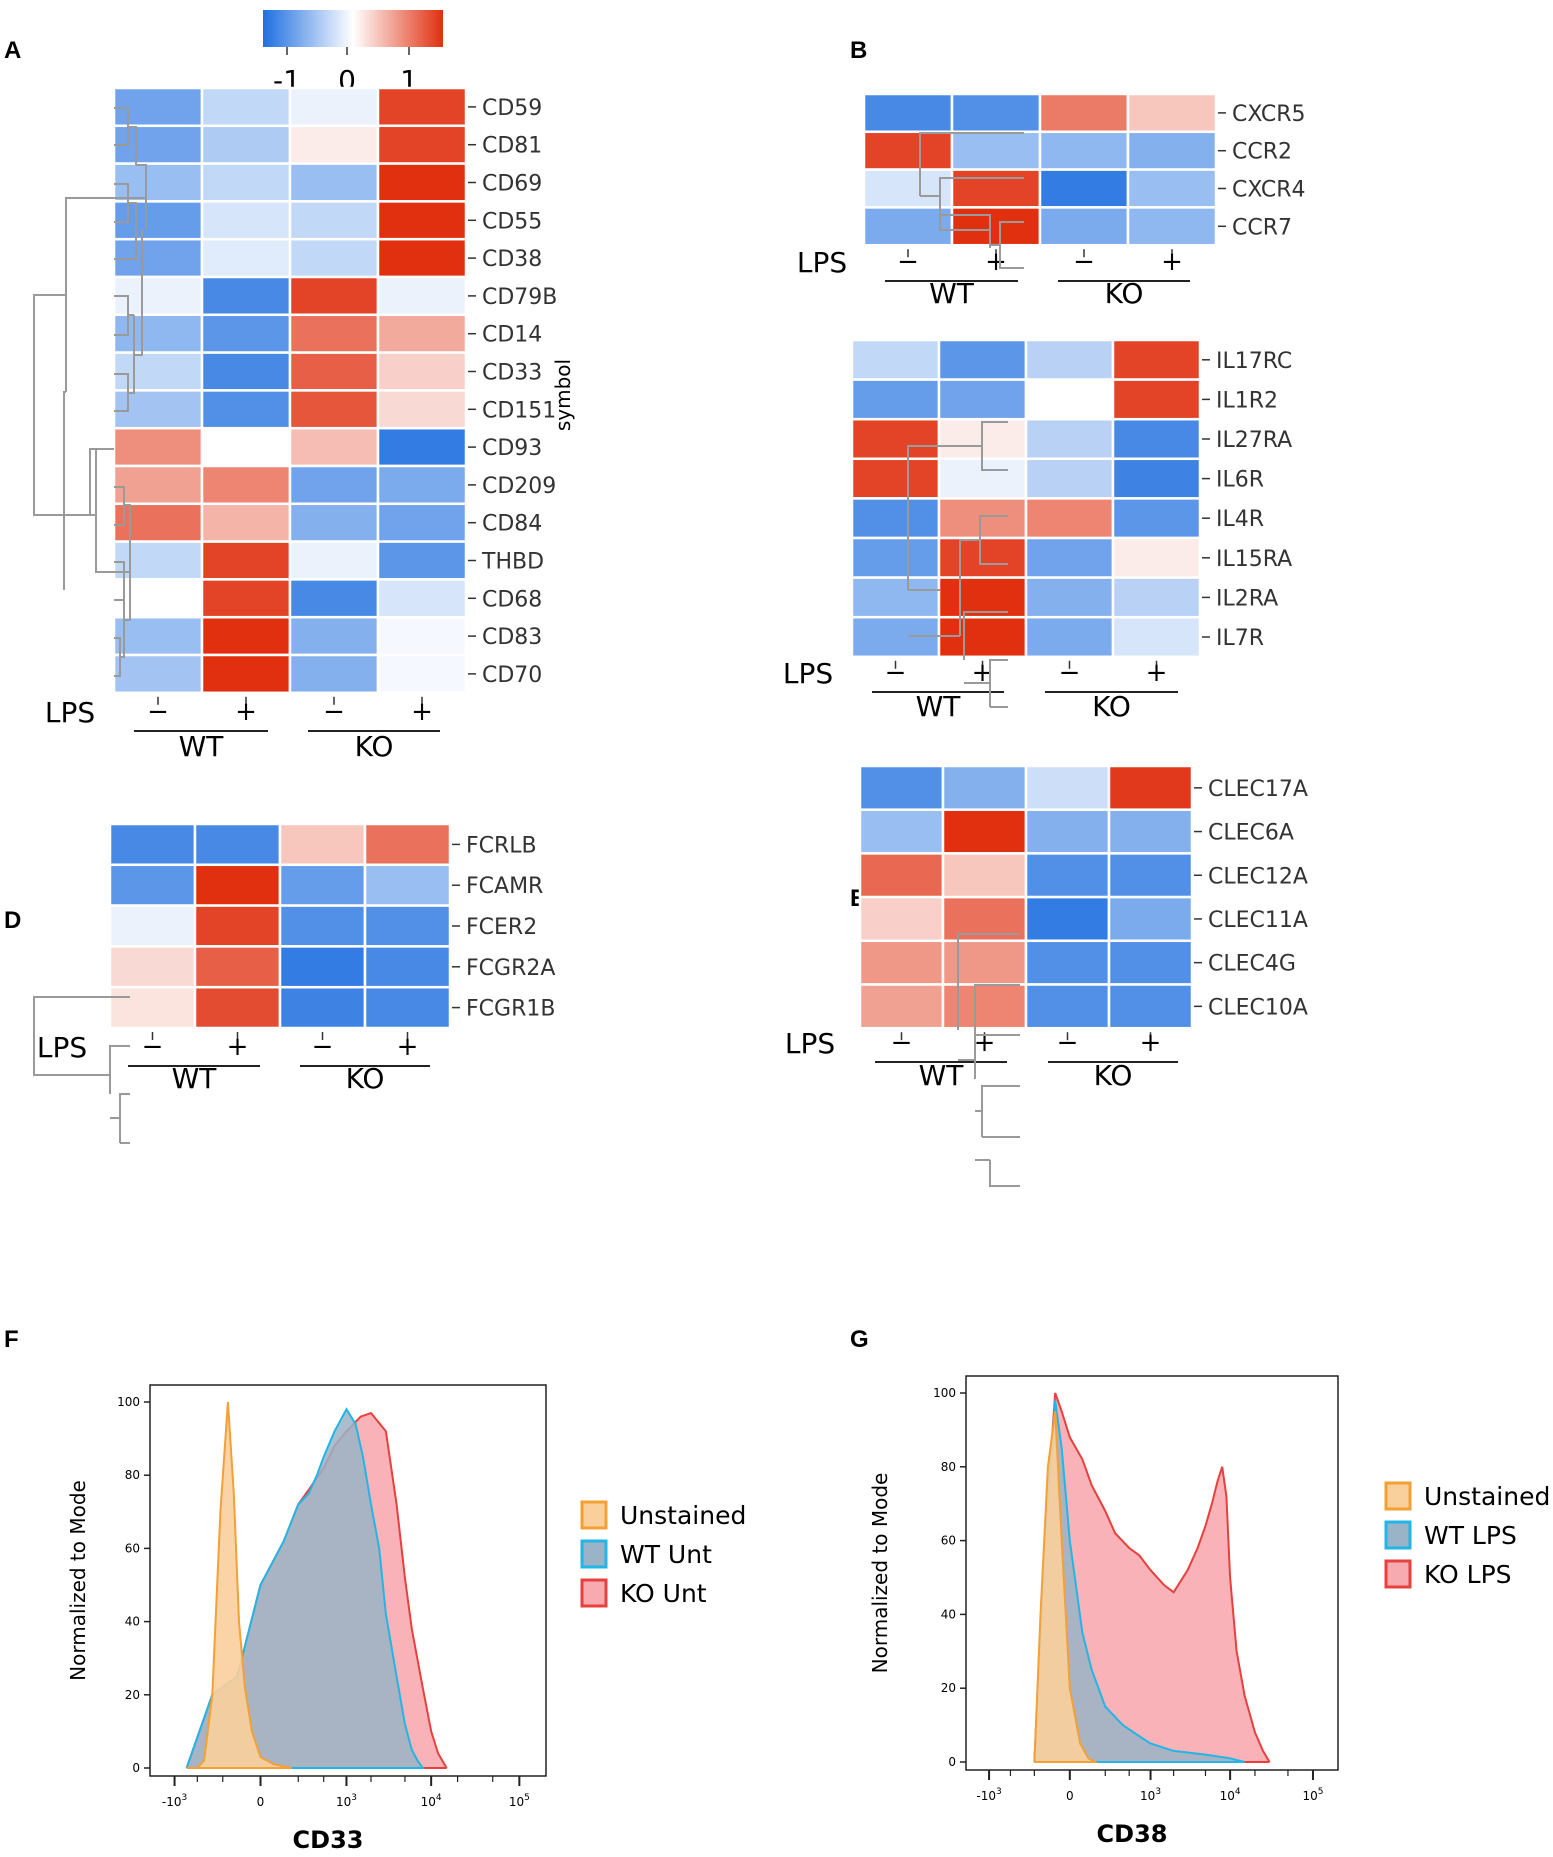 The width and height of the screenshot is (1553, 1857). I want to click on series-area-ko-lps, so click(1152, 1577).